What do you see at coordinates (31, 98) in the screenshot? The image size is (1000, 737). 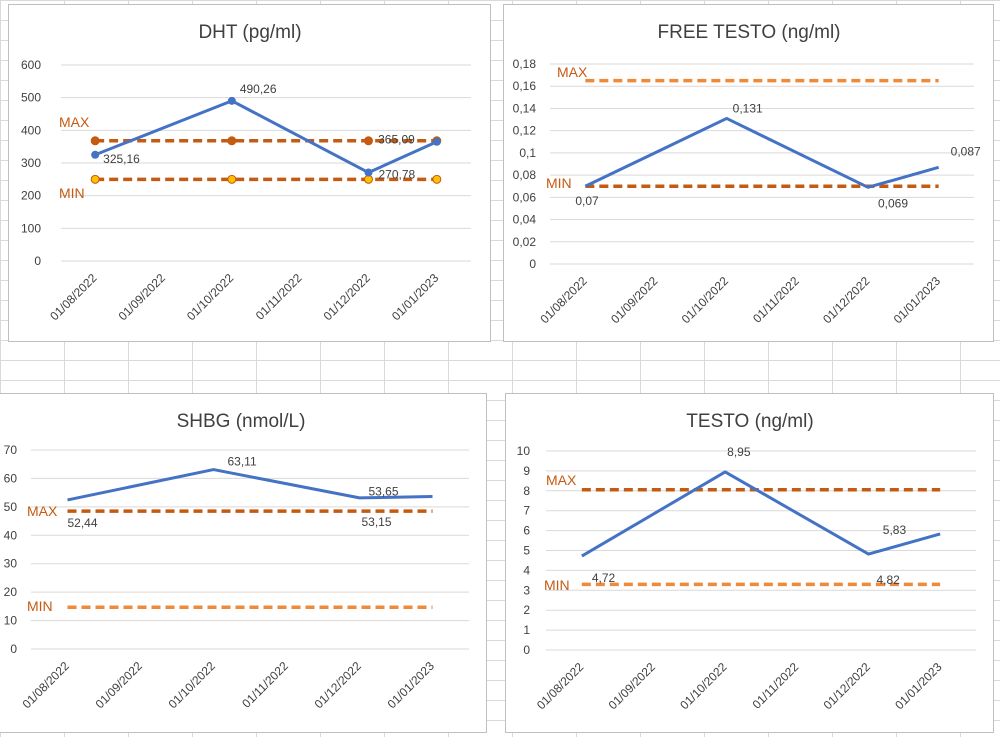 I see `y-tick-label: 500` at bounding box center [31, 98].